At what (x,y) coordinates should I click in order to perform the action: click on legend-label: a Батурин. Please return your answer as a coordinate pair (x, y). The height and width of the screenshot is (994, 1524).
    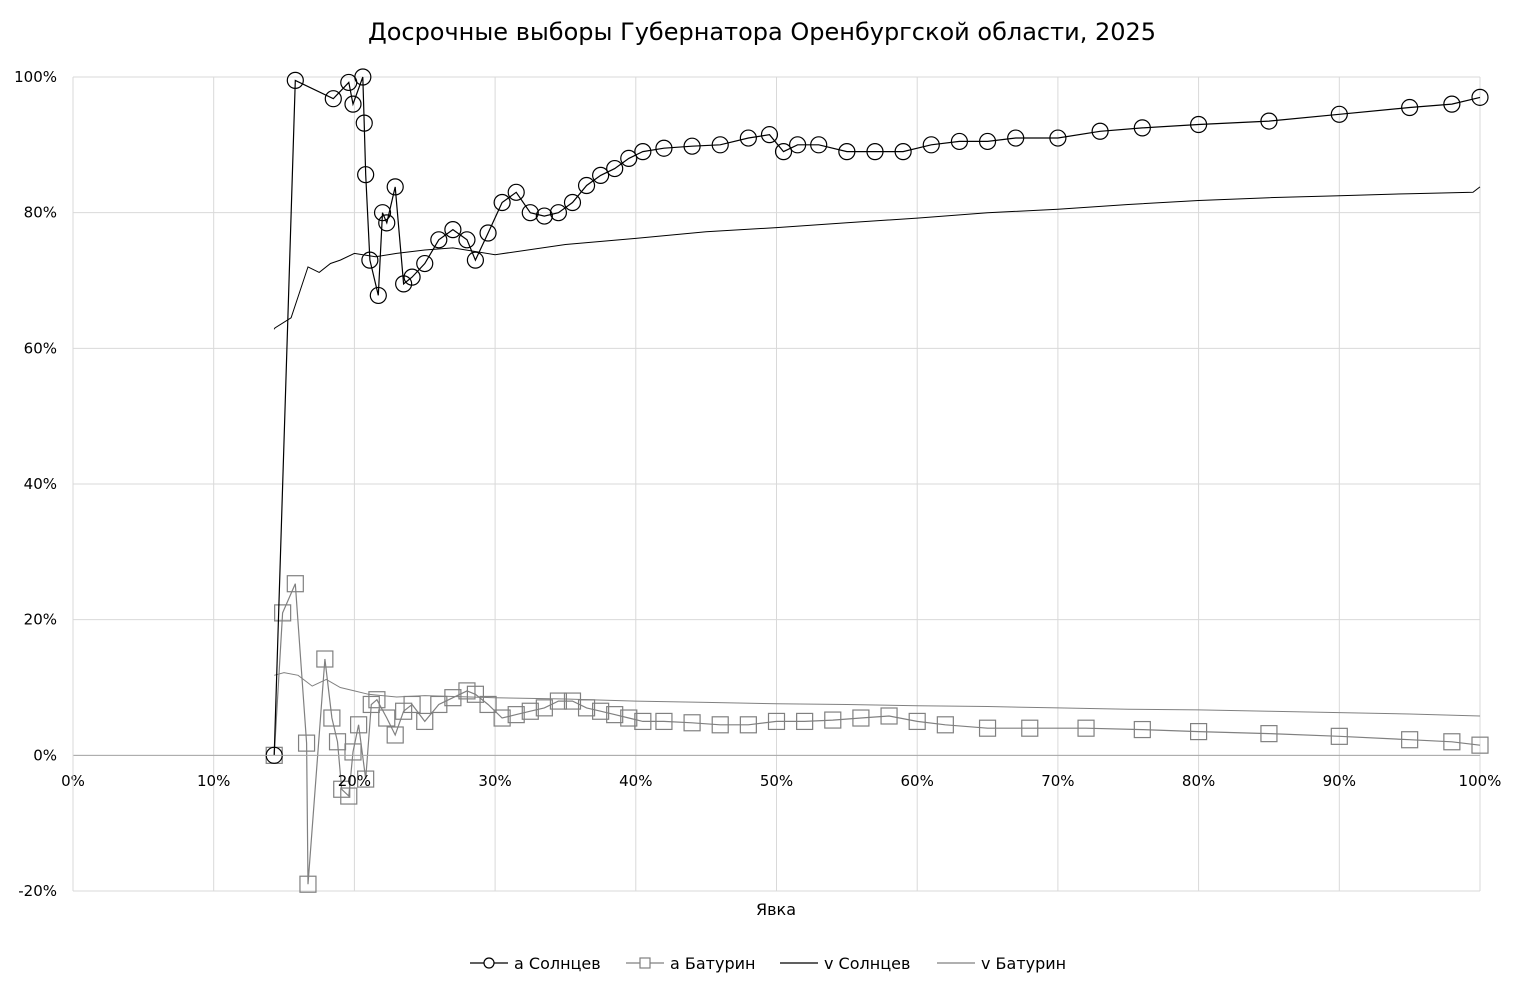
    Looking at the image, I should click on (712, 963).